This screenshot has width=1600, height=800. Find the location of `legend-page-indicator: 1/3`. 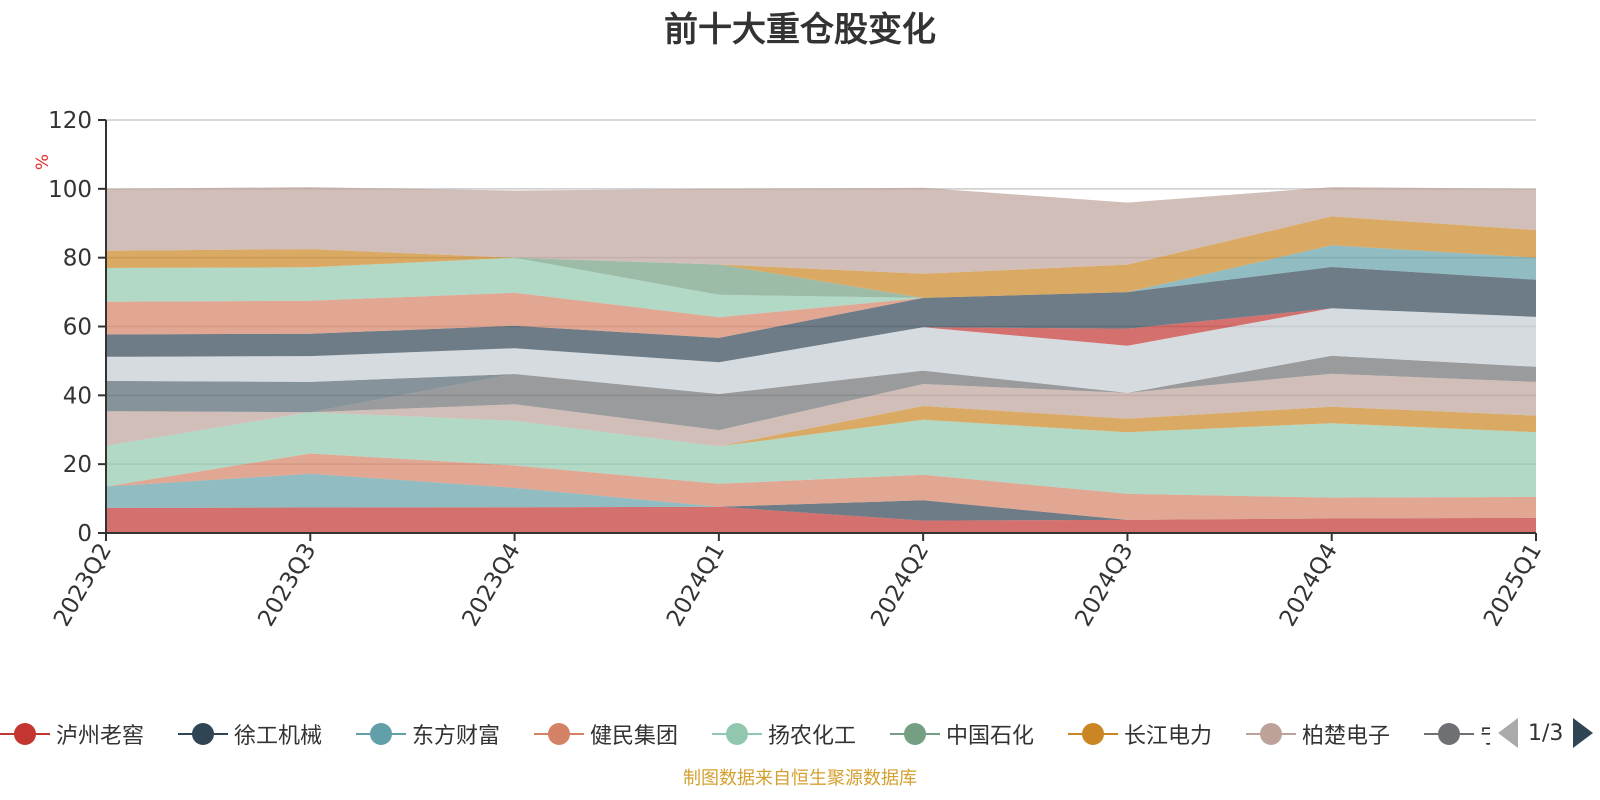

legend-page-indicator: 1/3 is located at coordinates (1546, 733).